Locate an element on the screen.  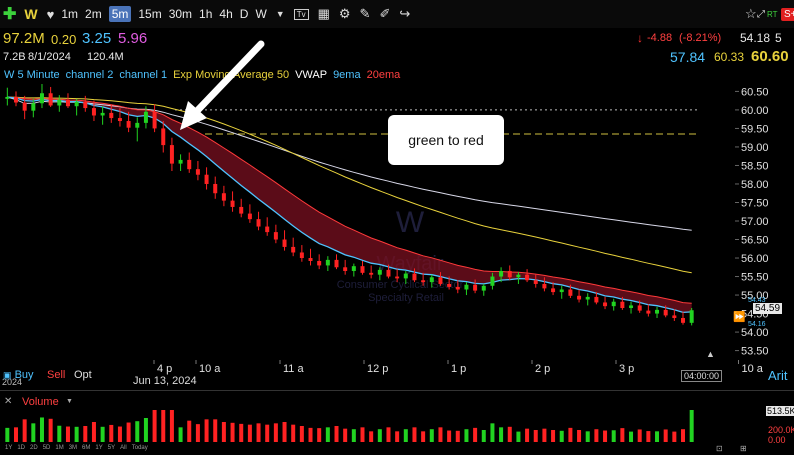
heart-icon: ♥ is located at coordinates (50, 14).